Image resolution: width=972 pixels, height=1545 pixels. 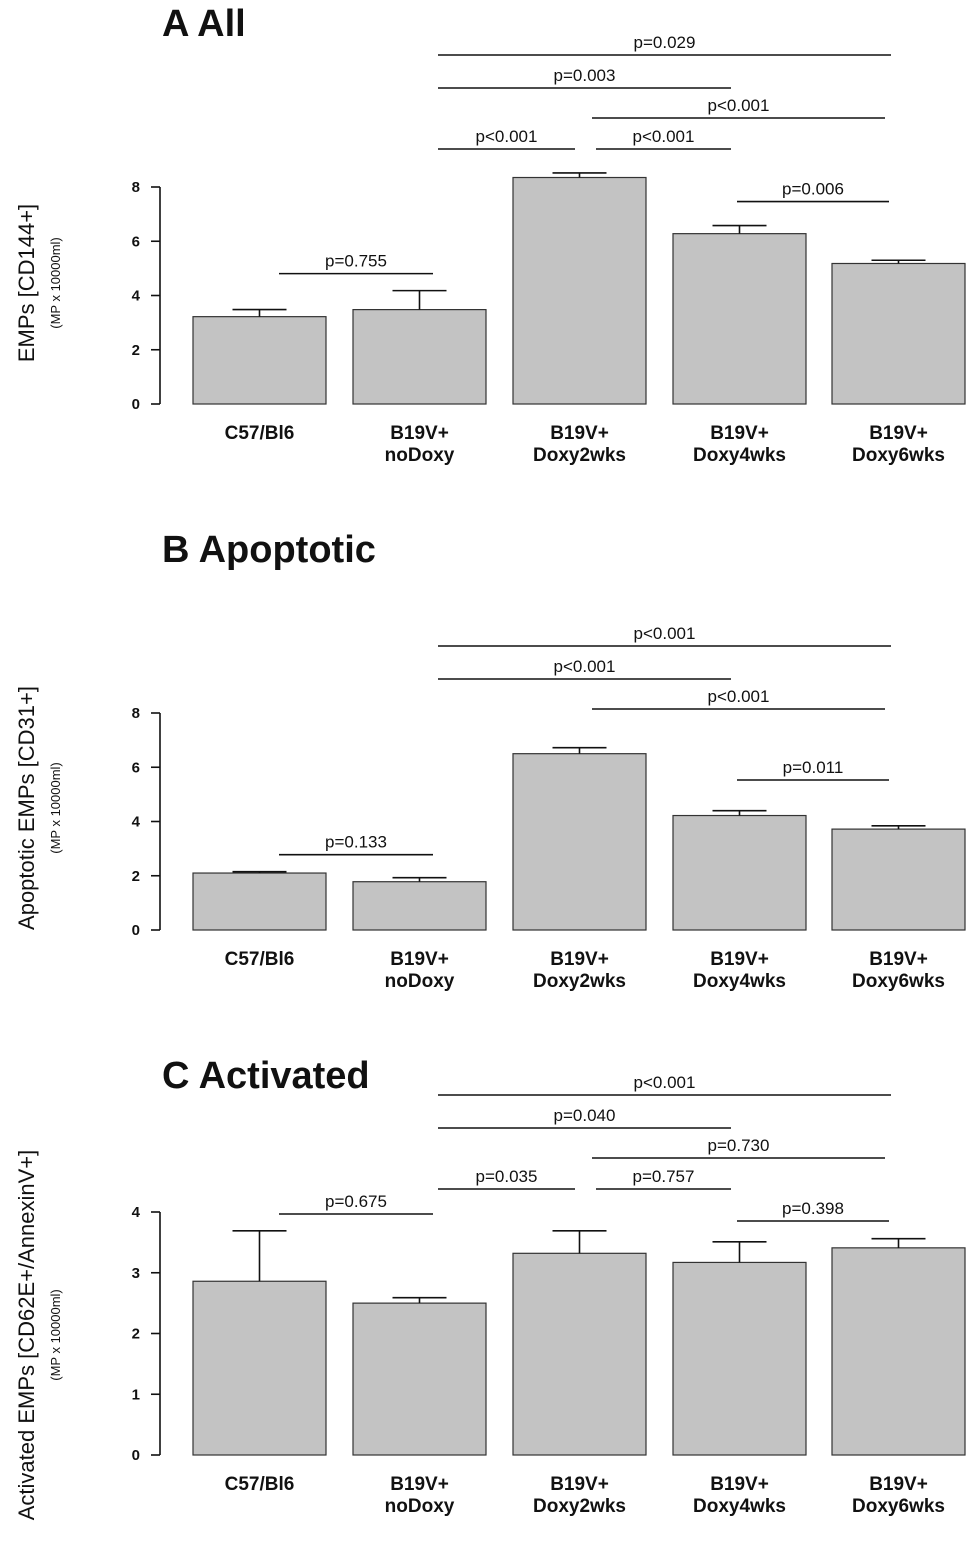 What do you see at coordinates (665, 42) in the screenshot?
I see `panel-0-p-value-label-6: p=0.029` at bounding box center [665, 42].